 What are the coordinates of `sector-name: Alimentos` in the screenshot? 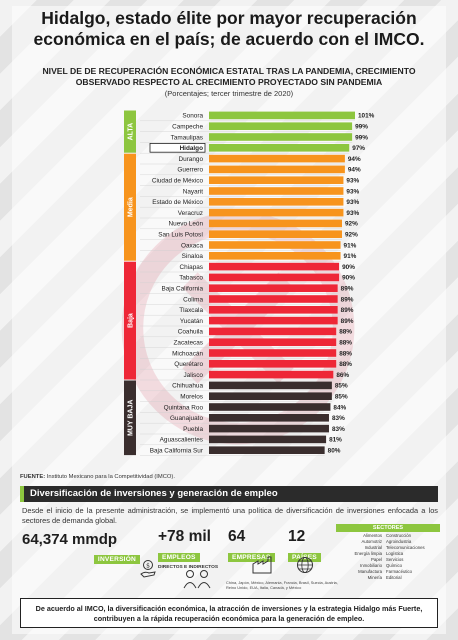 It's located at (372, 535).